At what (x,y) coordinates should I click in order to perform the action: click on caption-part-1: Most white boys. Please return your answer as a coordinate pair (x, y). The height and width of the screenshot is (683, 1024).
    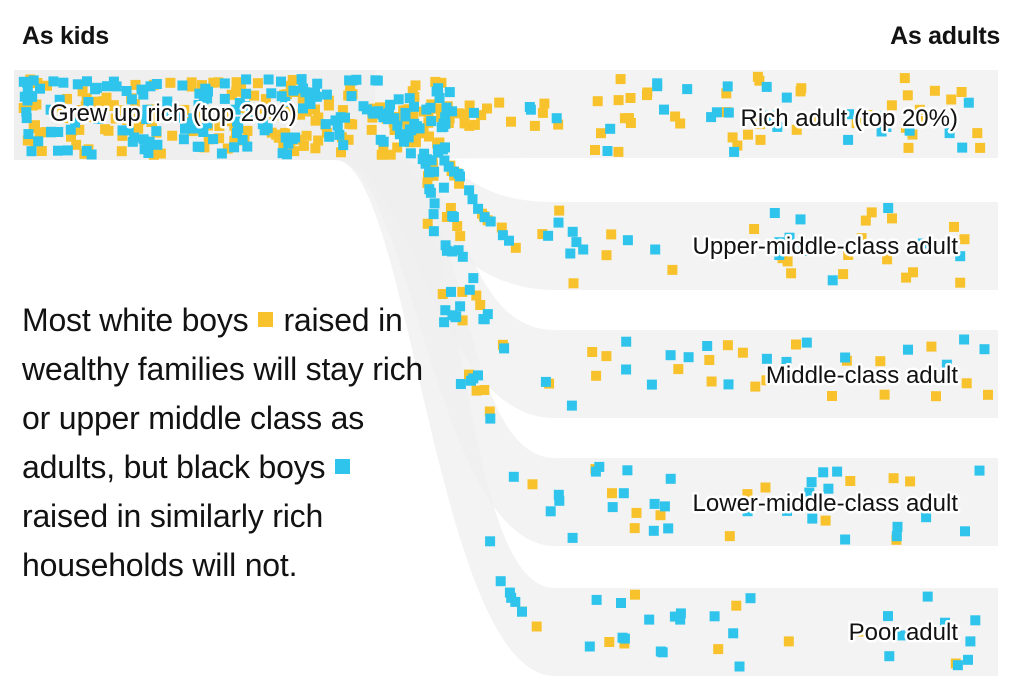
    Looking at the image, I should click on (135, 320).